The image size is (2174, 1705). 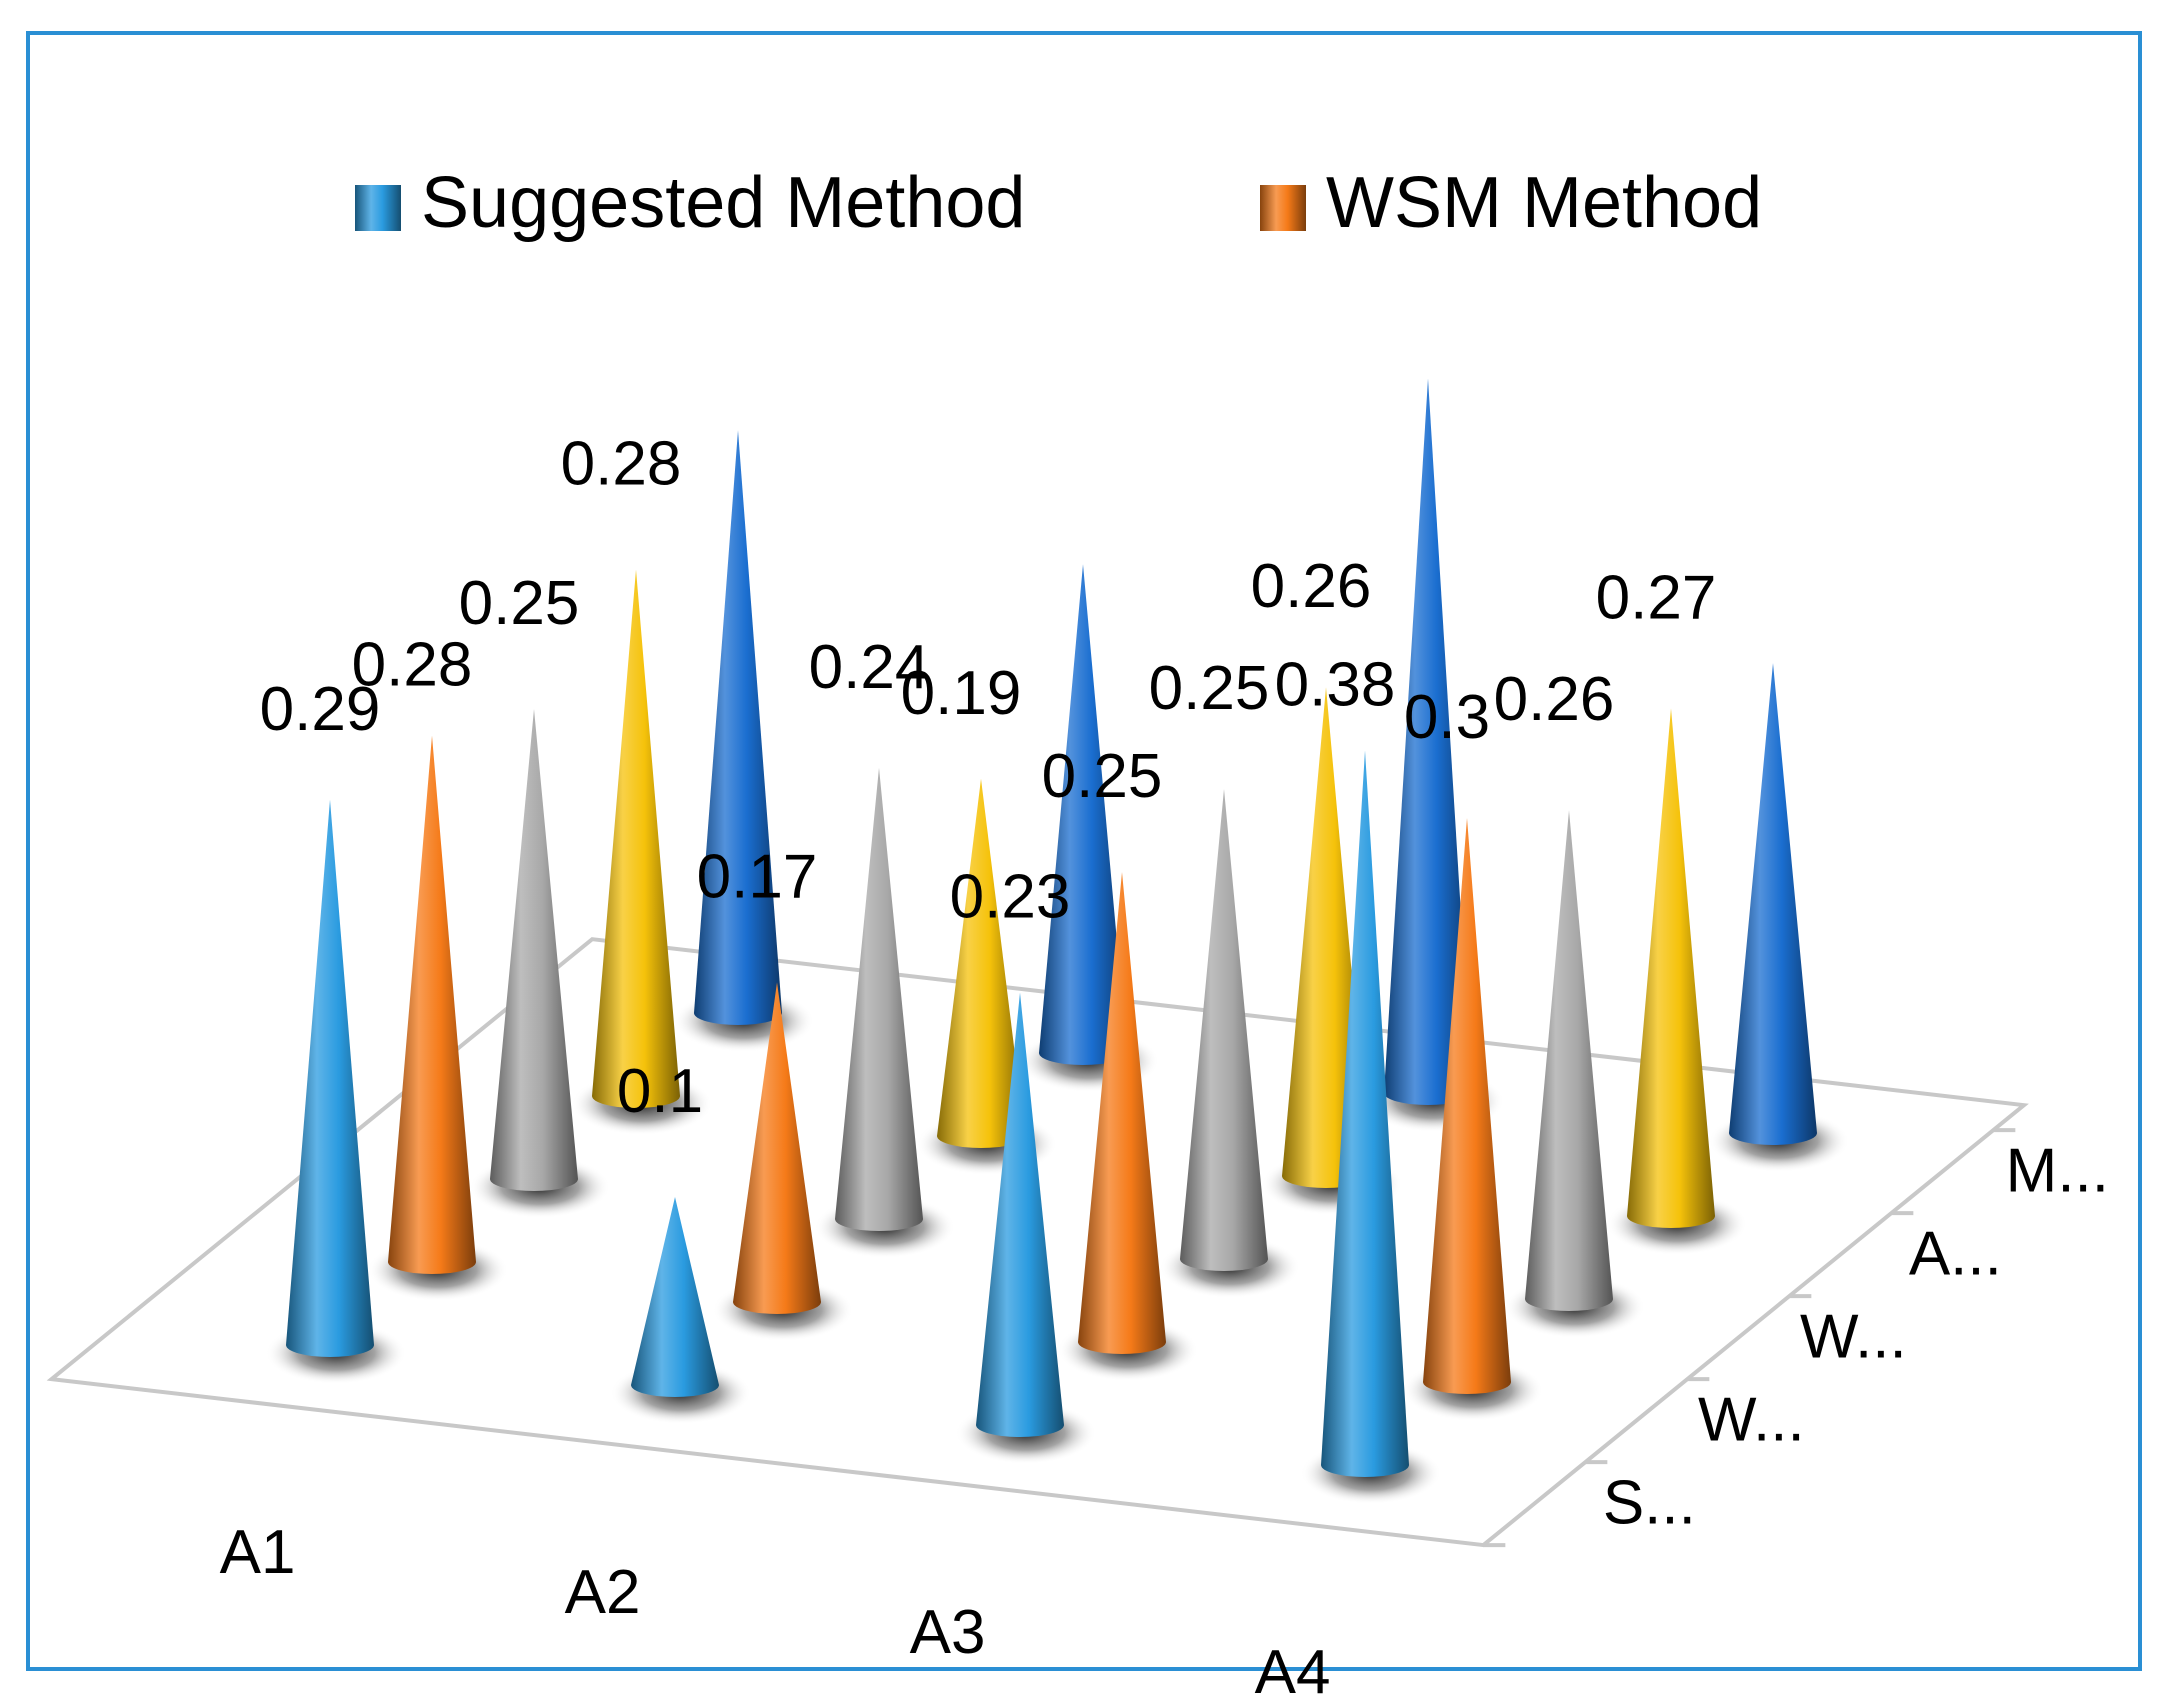 What do you see at coordinates (961, 693) in the screenshot?
I see `data-label: 0.19` at bounding box center [961, 693].